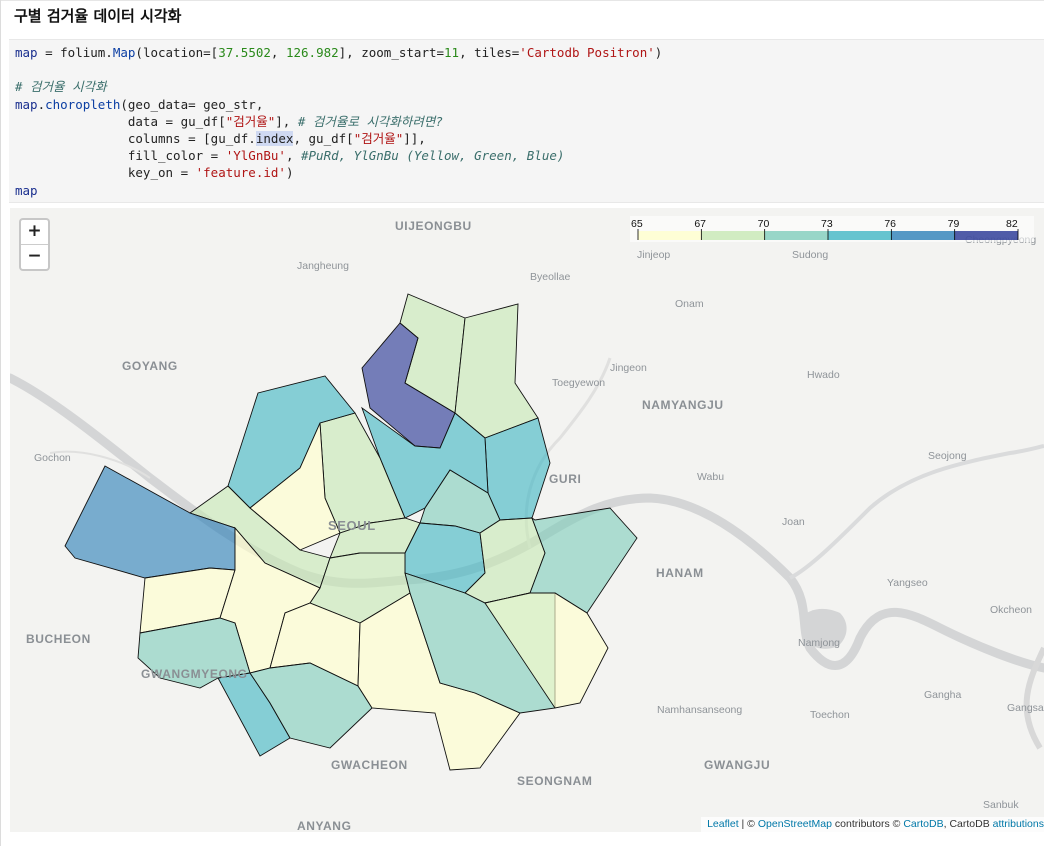  Describe the element at coordinates (947, 456) in the screenshot. I see `label-seojong: Seojong` at that location.